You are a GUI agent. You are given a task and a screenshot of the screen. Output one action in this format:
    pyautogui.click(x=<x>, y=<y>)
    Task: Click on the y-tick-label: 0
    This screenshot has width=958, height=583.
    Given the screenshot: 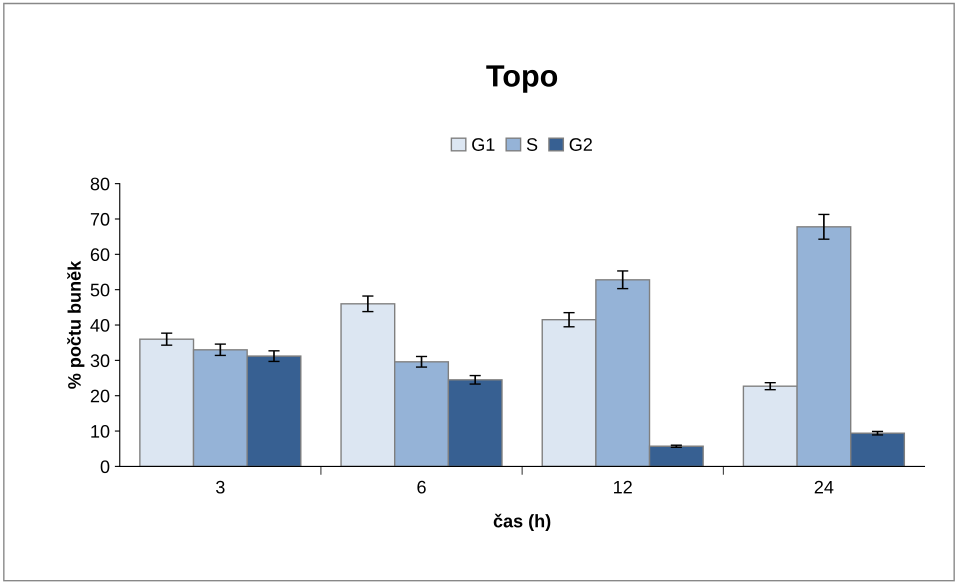 What is the action you would take?
    pyautogui.click(x=105, y=467)
    